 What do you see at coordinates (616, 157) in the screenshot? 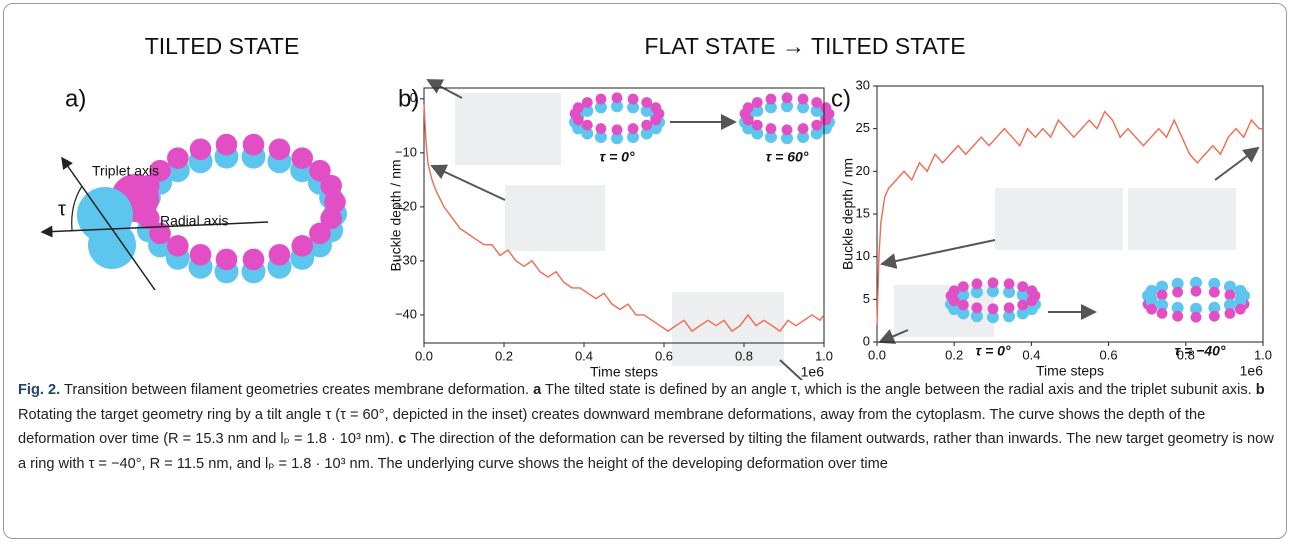
I see `annotation: τ = 0°` at bounding box center [616, 157].